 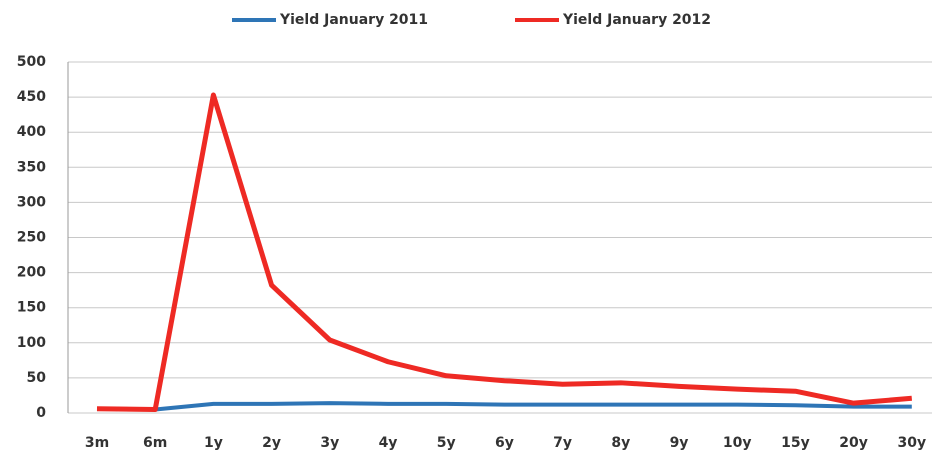 I want to click on y-tick-label: 300, so click(x=31, y=202).